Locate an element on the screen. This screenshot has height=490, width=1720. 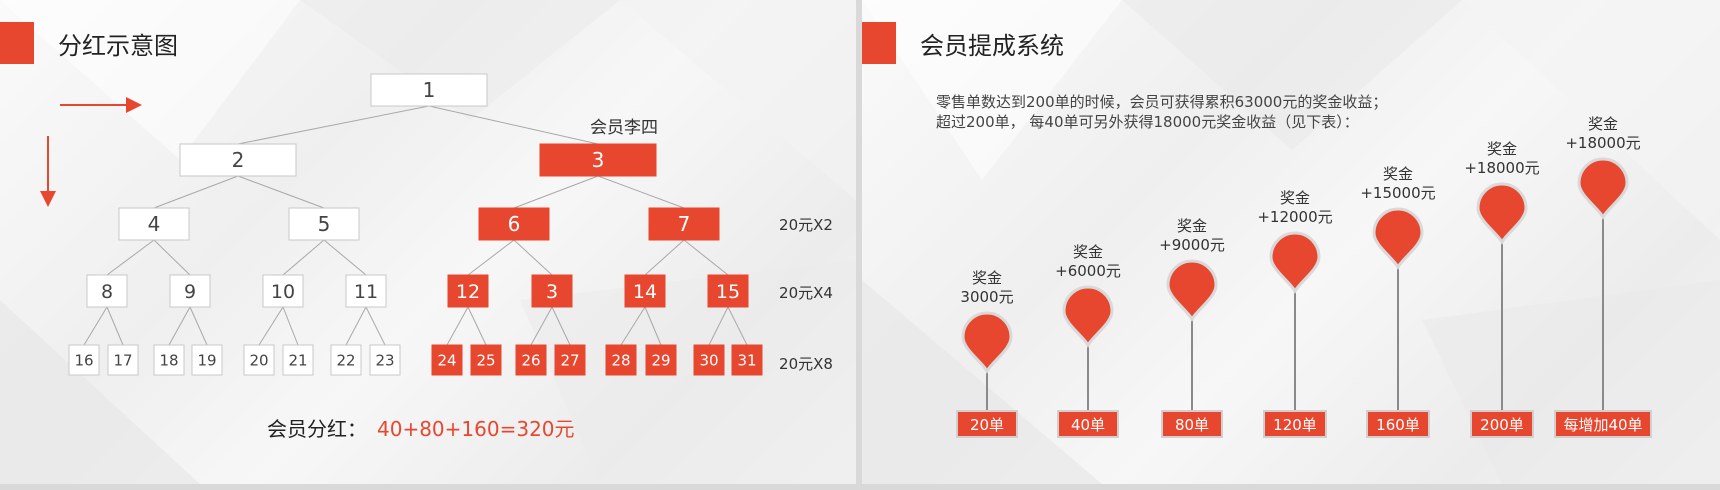
tree-node: 7 is located at coordinates (684, 224).